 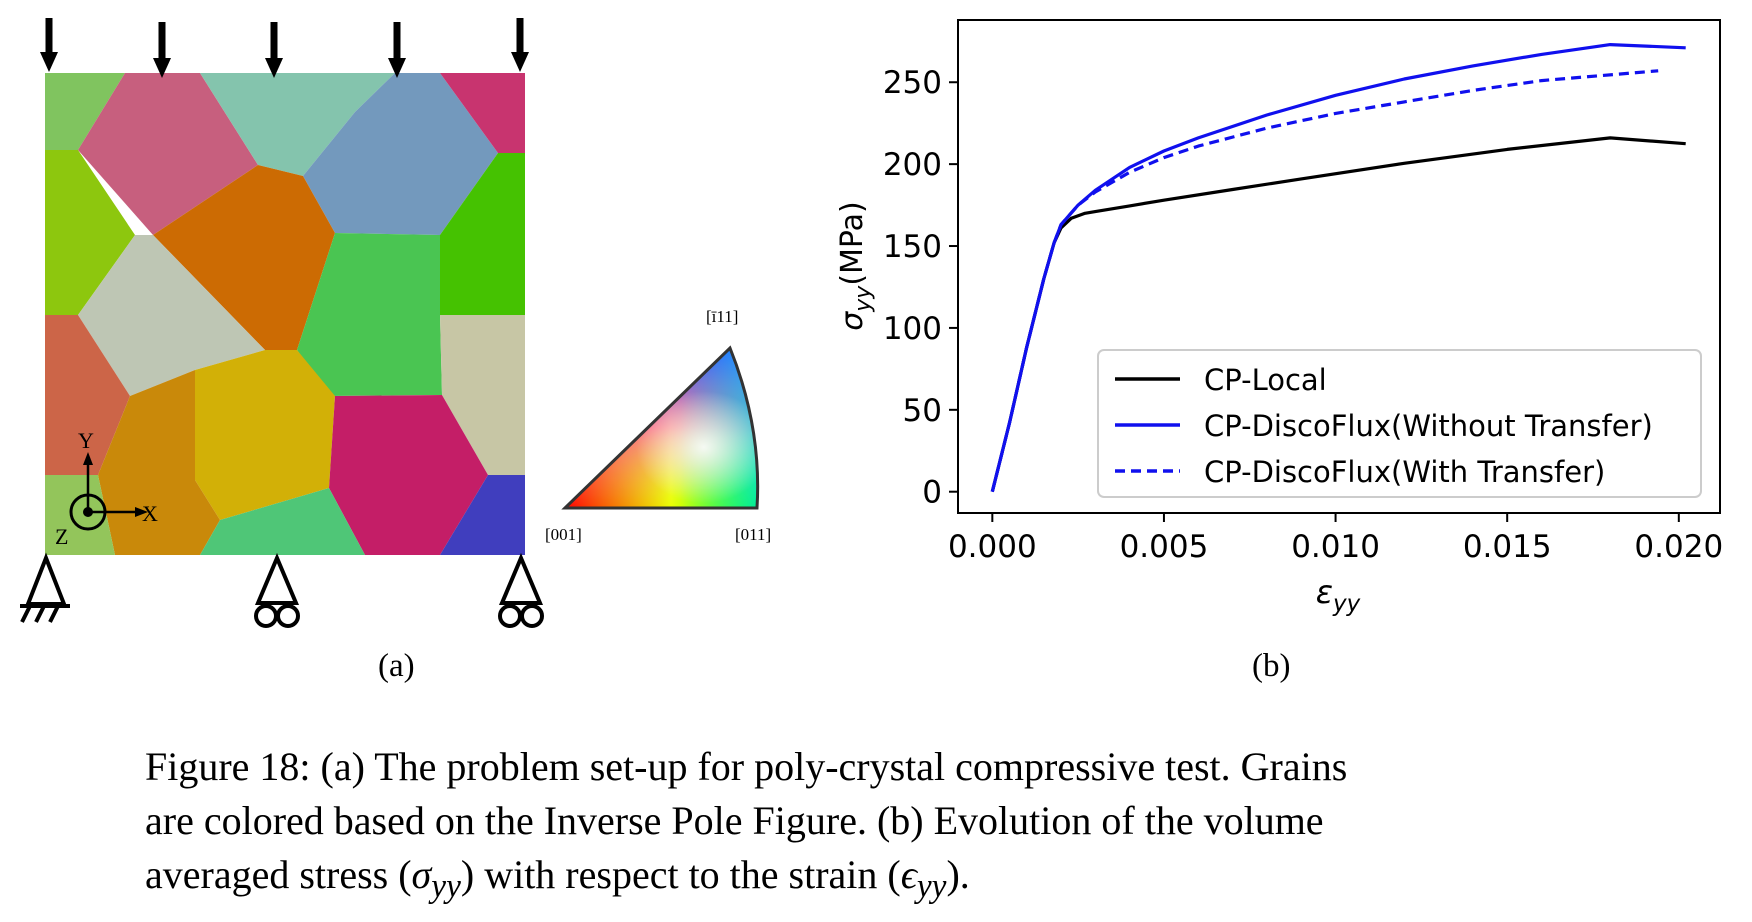 What do you see at coordinates (912, 247) in the screenshot?
I see `y-tick-label: 150` at bounding box center [912, 247].